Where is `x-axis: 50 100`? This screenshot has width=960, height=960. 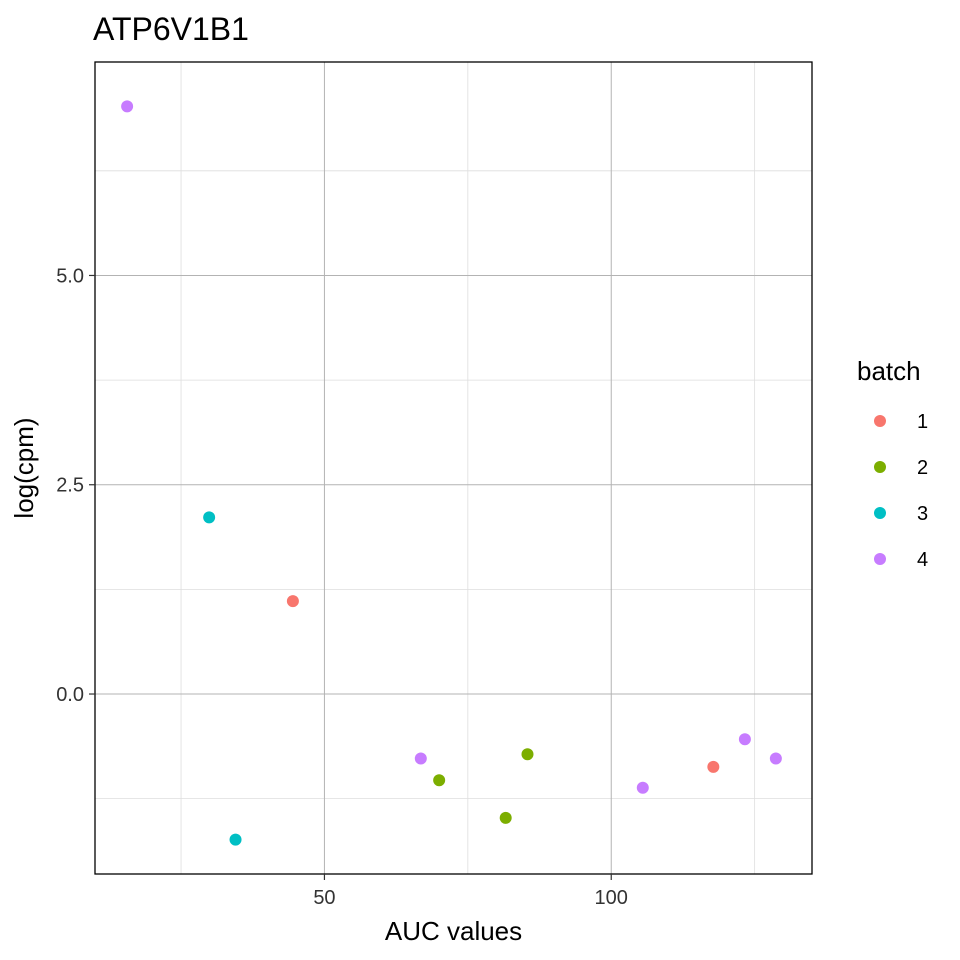 x-axis: 50 100 is located at coordinates (470, 891).